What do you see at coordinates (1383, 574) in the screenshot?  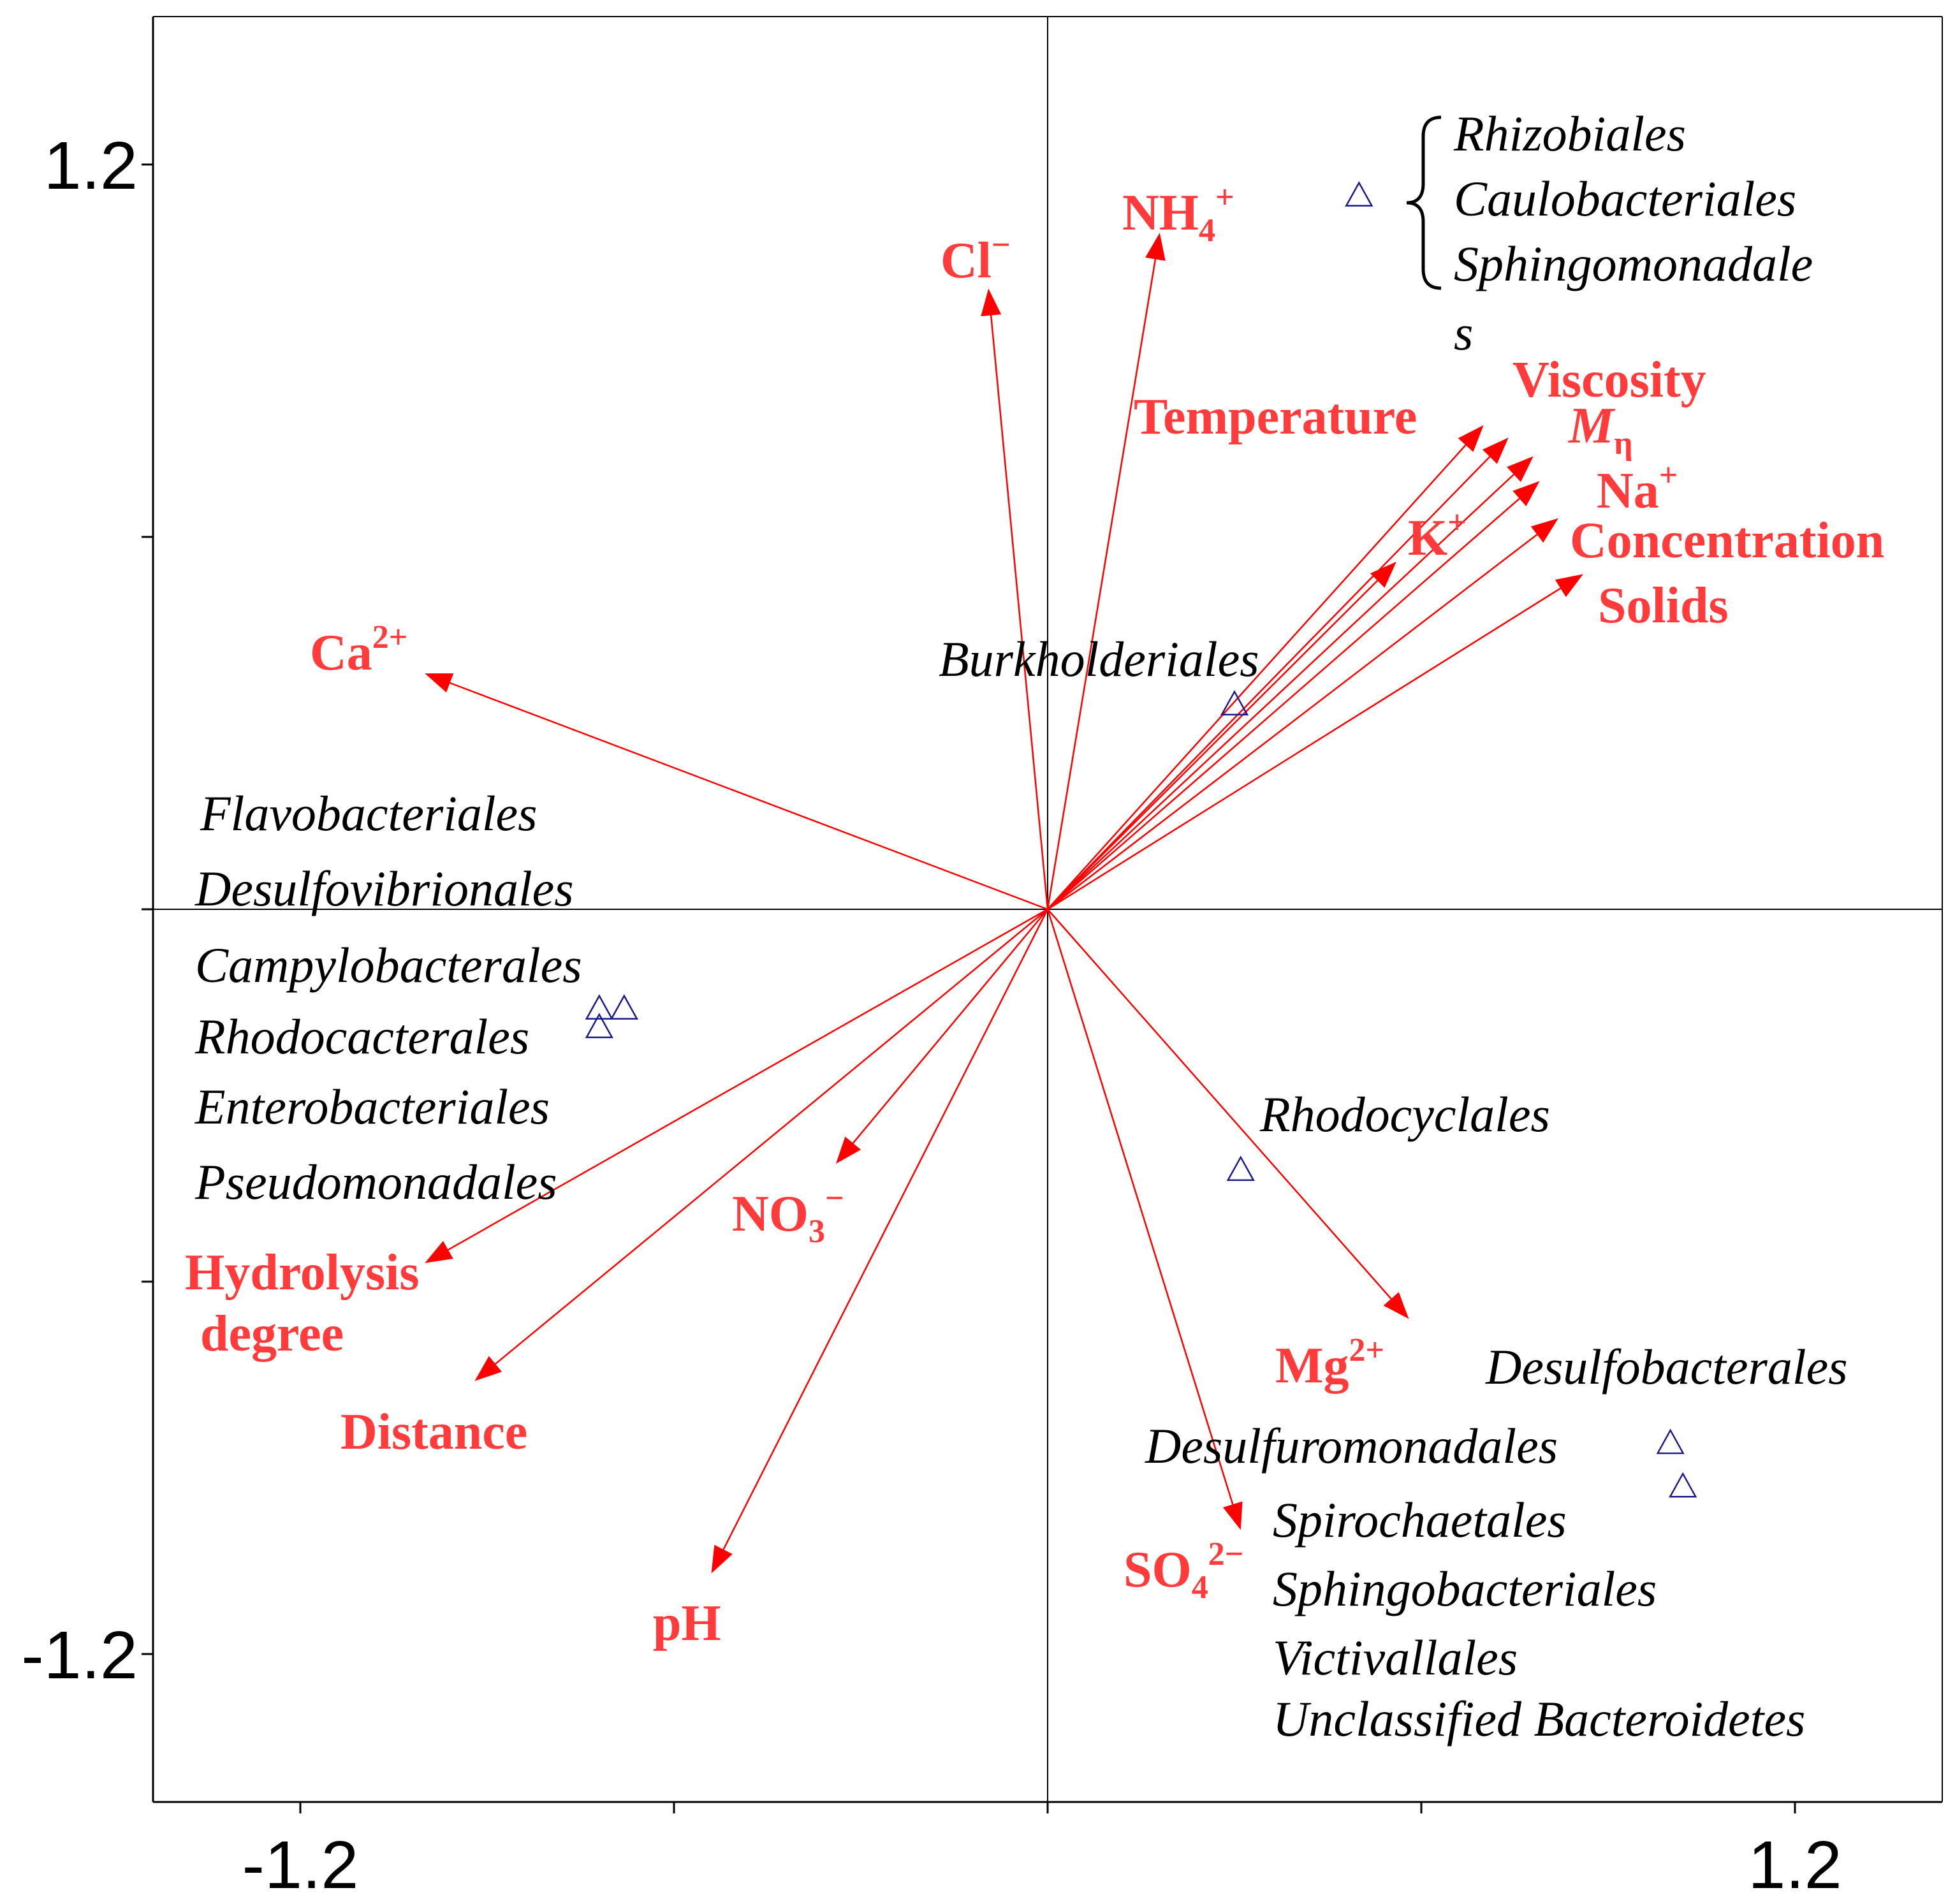 I see `vector-k-arrowhead` at bounding box center [1383, 574].